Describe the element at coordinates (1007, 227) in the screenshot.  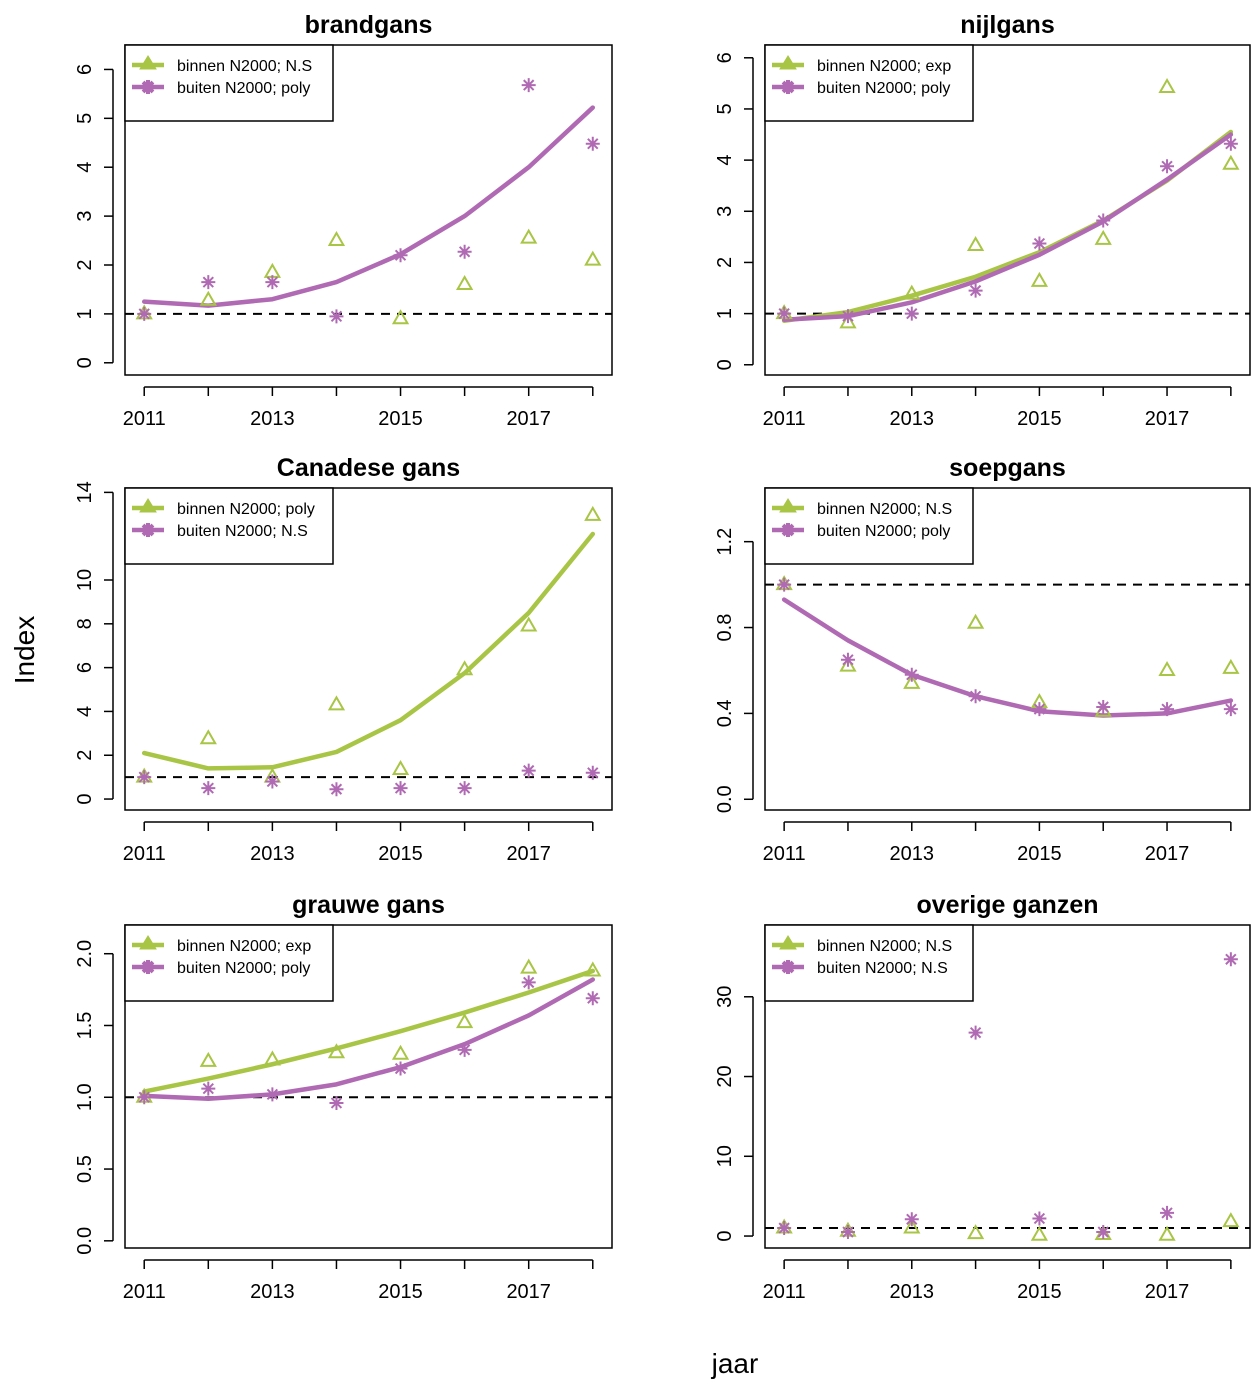
I see `trend-line-buiten` at that location.